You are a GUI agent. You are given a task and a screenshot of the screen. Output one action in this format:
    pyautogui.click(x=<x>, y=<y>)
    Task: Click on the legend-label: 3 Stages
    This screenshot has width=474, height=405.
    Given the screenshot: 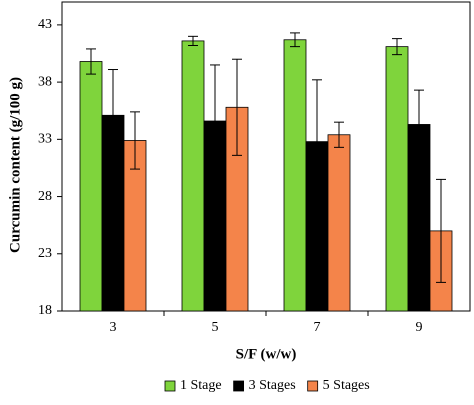 What is the action you would take?
    pyautogui.click(x=272, y=385)
    